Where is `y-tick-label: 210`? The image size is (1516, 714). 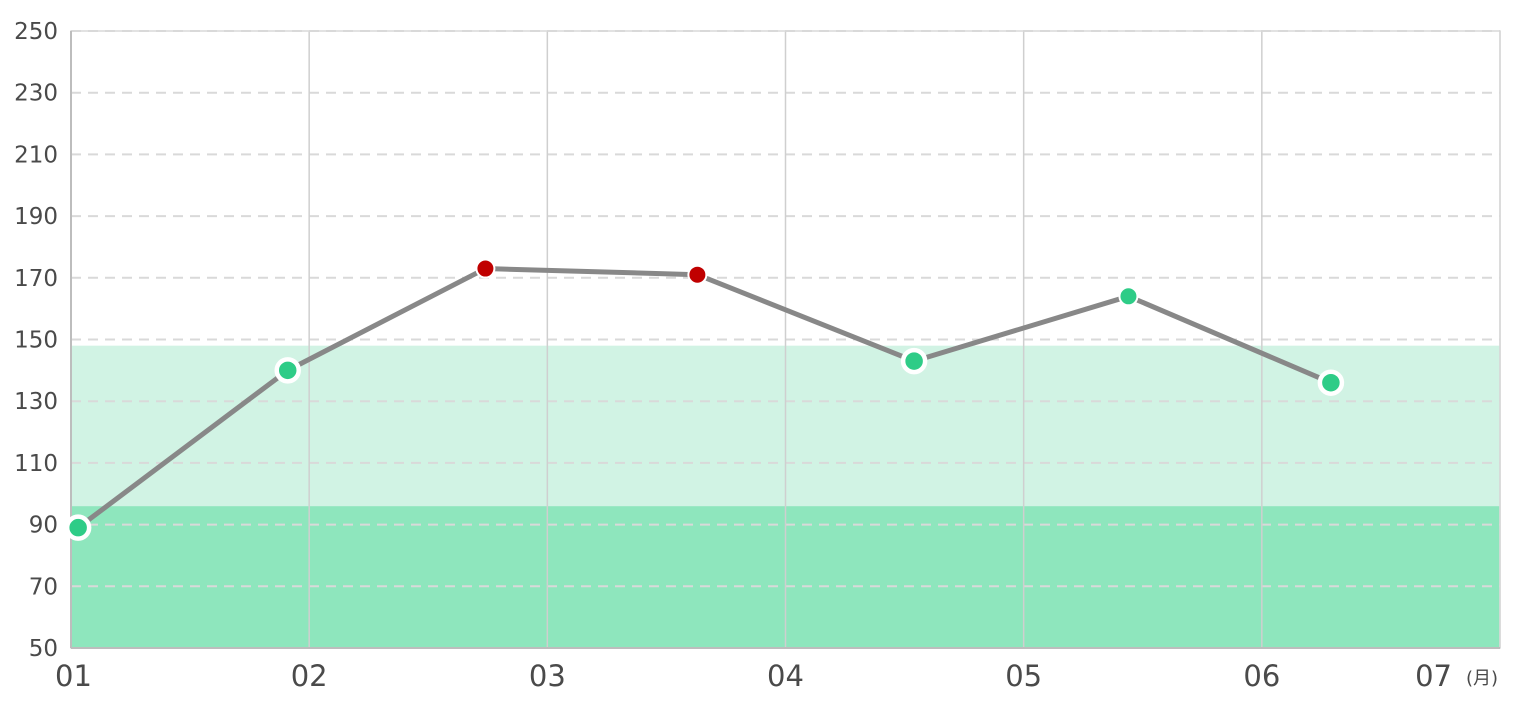
y-tick-label: 210 is located at coordinates (36, 155).